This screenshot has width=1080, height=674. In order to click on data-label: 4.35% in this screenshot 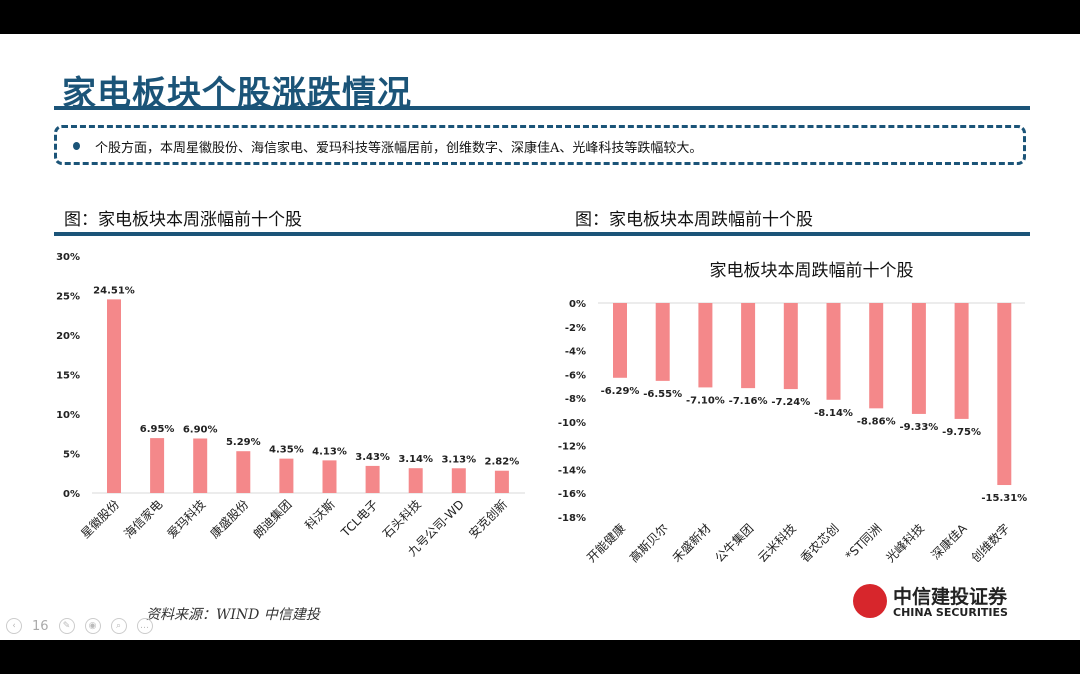, I will do `click(286, 450)`.